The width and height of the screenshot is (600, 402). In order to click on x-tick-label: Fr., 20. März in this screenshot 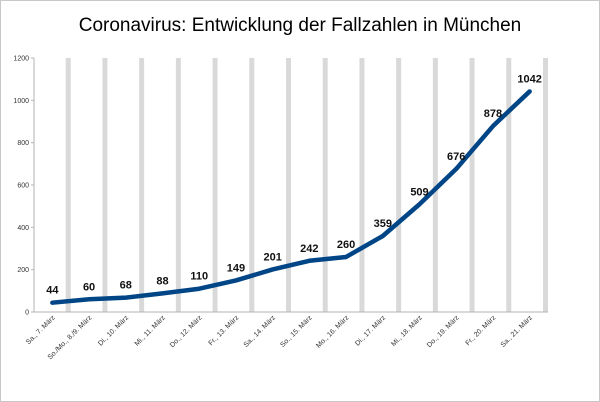, I will do `click(481, 330)`.